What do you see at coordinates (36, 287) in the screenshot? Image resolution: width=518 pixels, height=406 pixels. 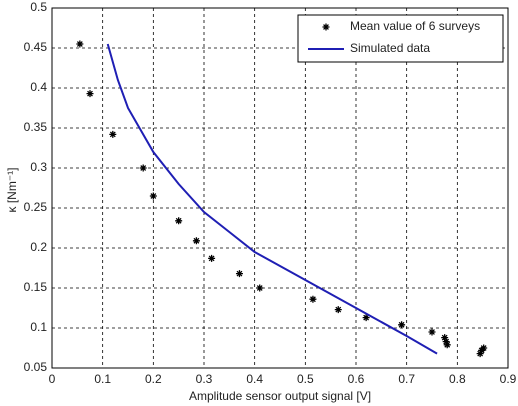 I see `y-tick-label: 0.15` at bounding box center [36, 287].